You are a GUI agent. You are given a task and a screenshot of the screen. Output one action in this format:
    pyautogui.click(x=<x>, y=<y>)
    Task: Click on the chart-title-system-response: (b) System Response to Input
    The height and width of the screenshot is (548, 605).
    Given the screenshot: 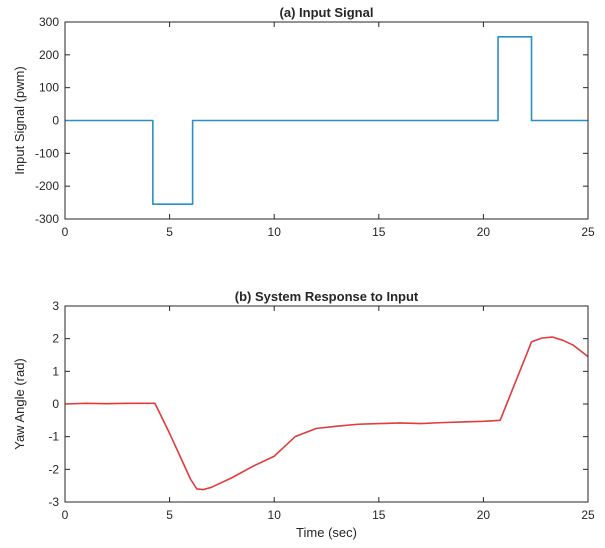 What is the action you would take?
    pyautogui.click(x=327, y=296)
    